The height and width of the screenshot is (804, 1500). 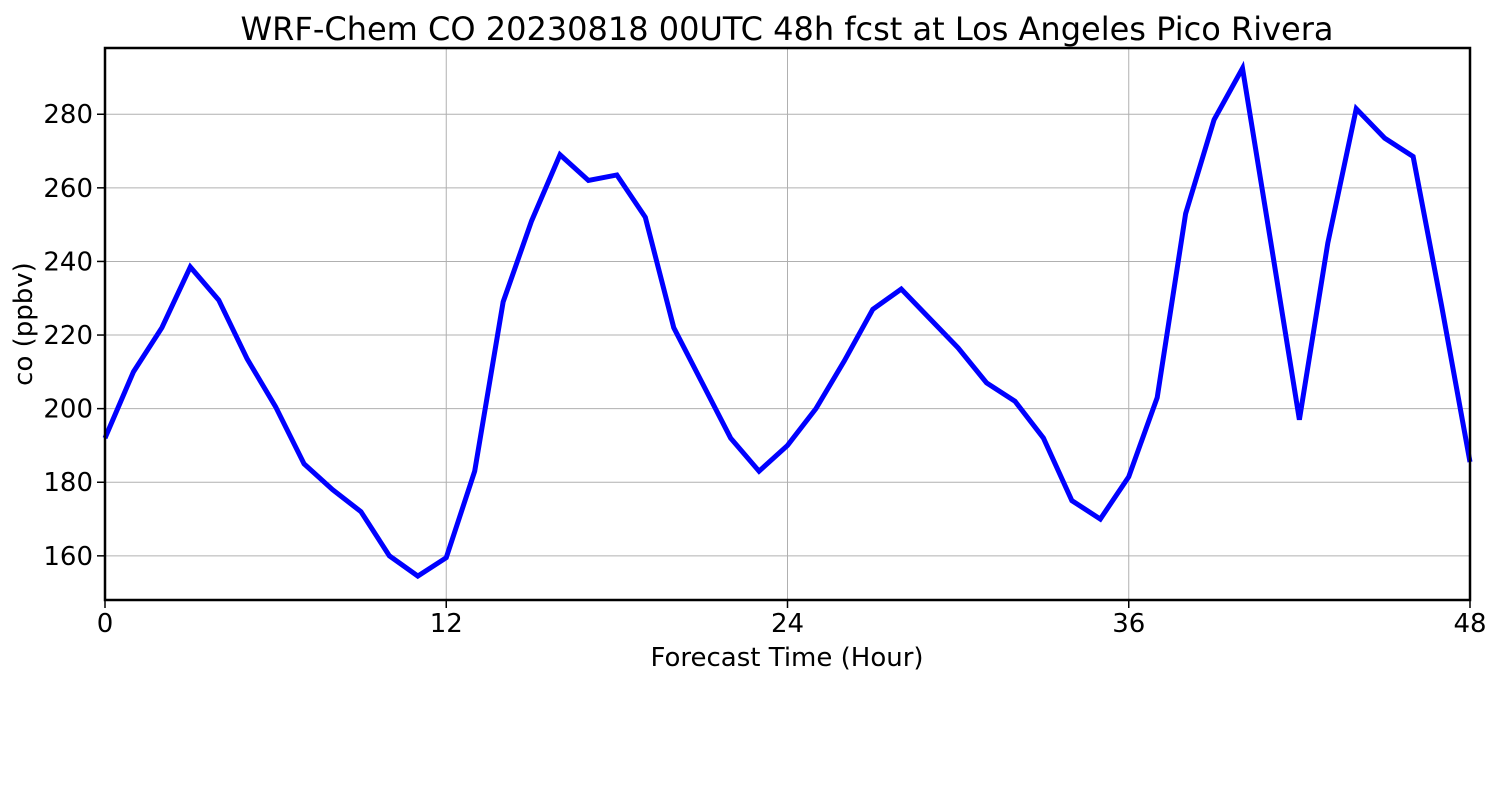 I want to click on y-tick-label: 160, so click(x=68, y=557).